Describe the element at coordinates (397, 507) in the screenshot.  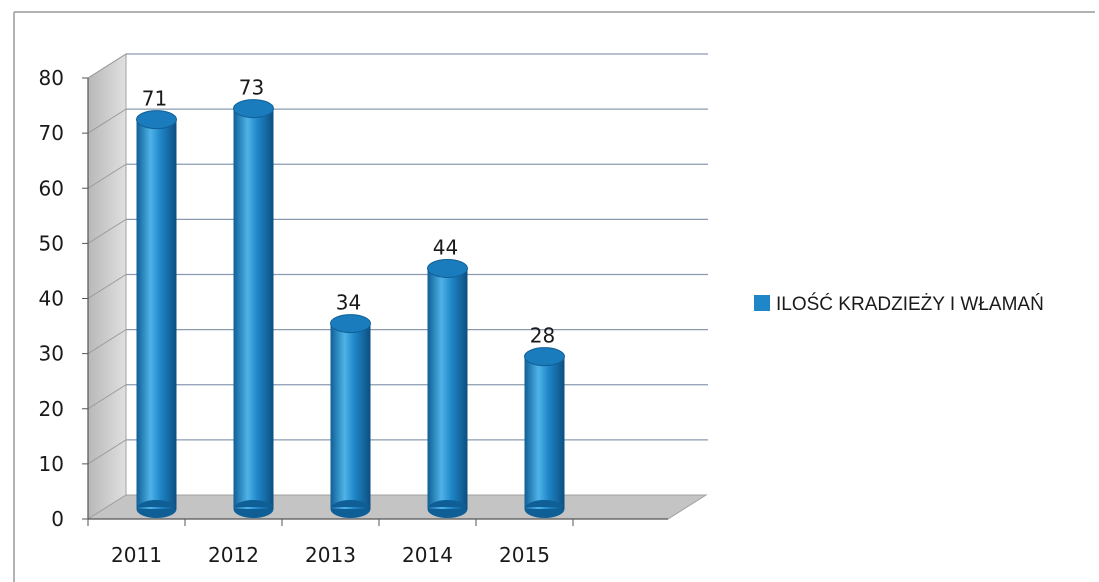
I see `floor` at that location.